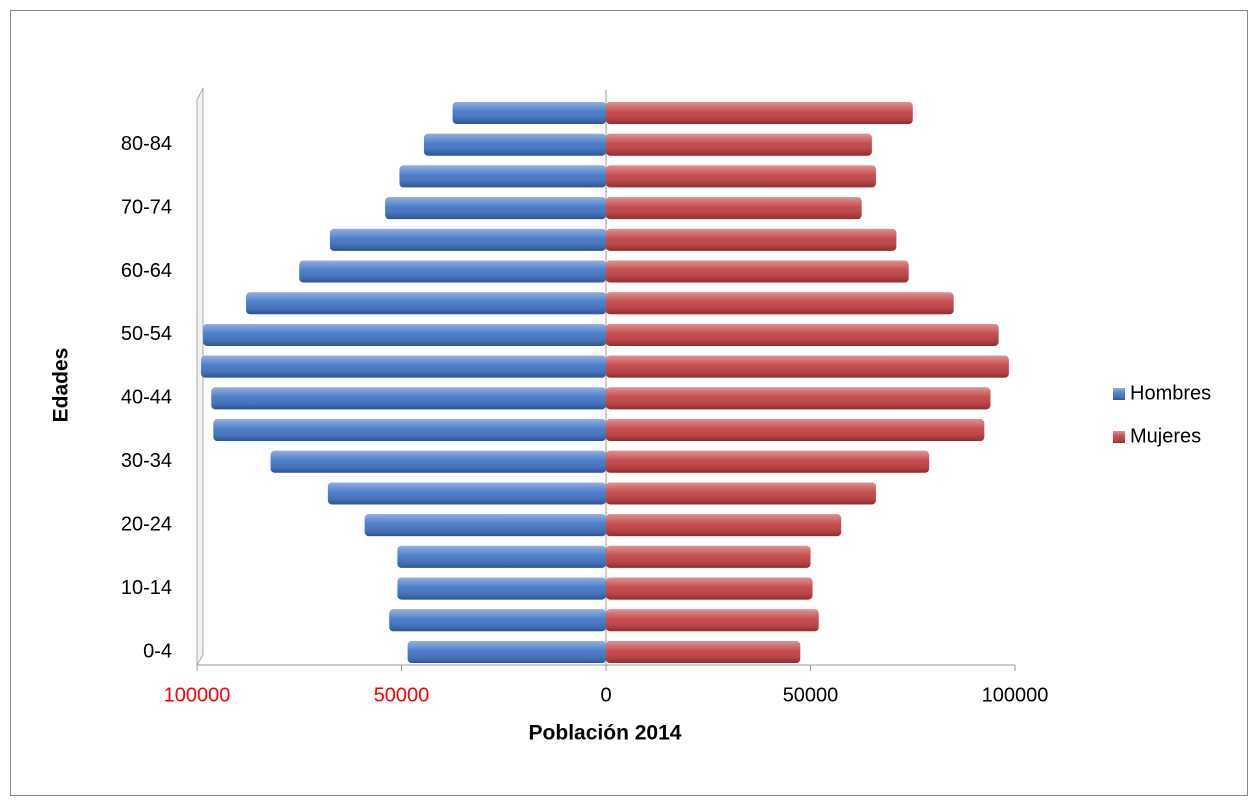 Image resolution: width=1258 pixels, height=807 pixels. I want to click on legend-label: Mujeres, so click(1165, 436).